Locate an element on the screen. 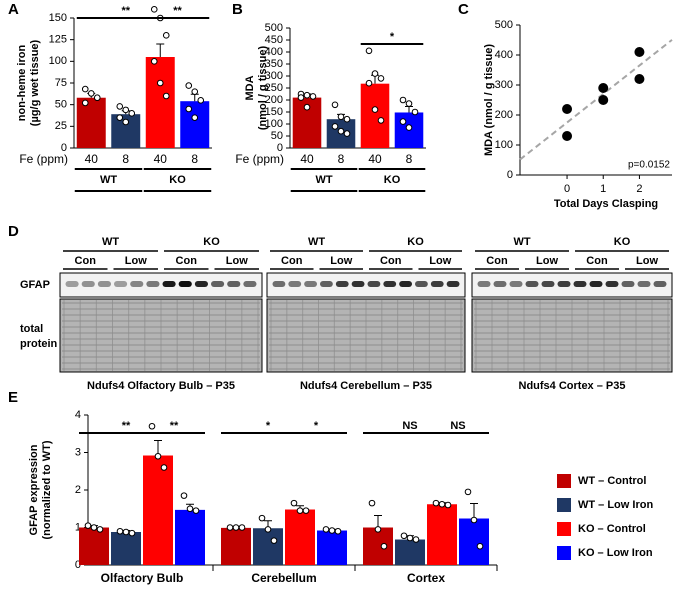 The width and height of the screenshot is (680, 613). panel-letter: C is located at coordinates (463, 9).